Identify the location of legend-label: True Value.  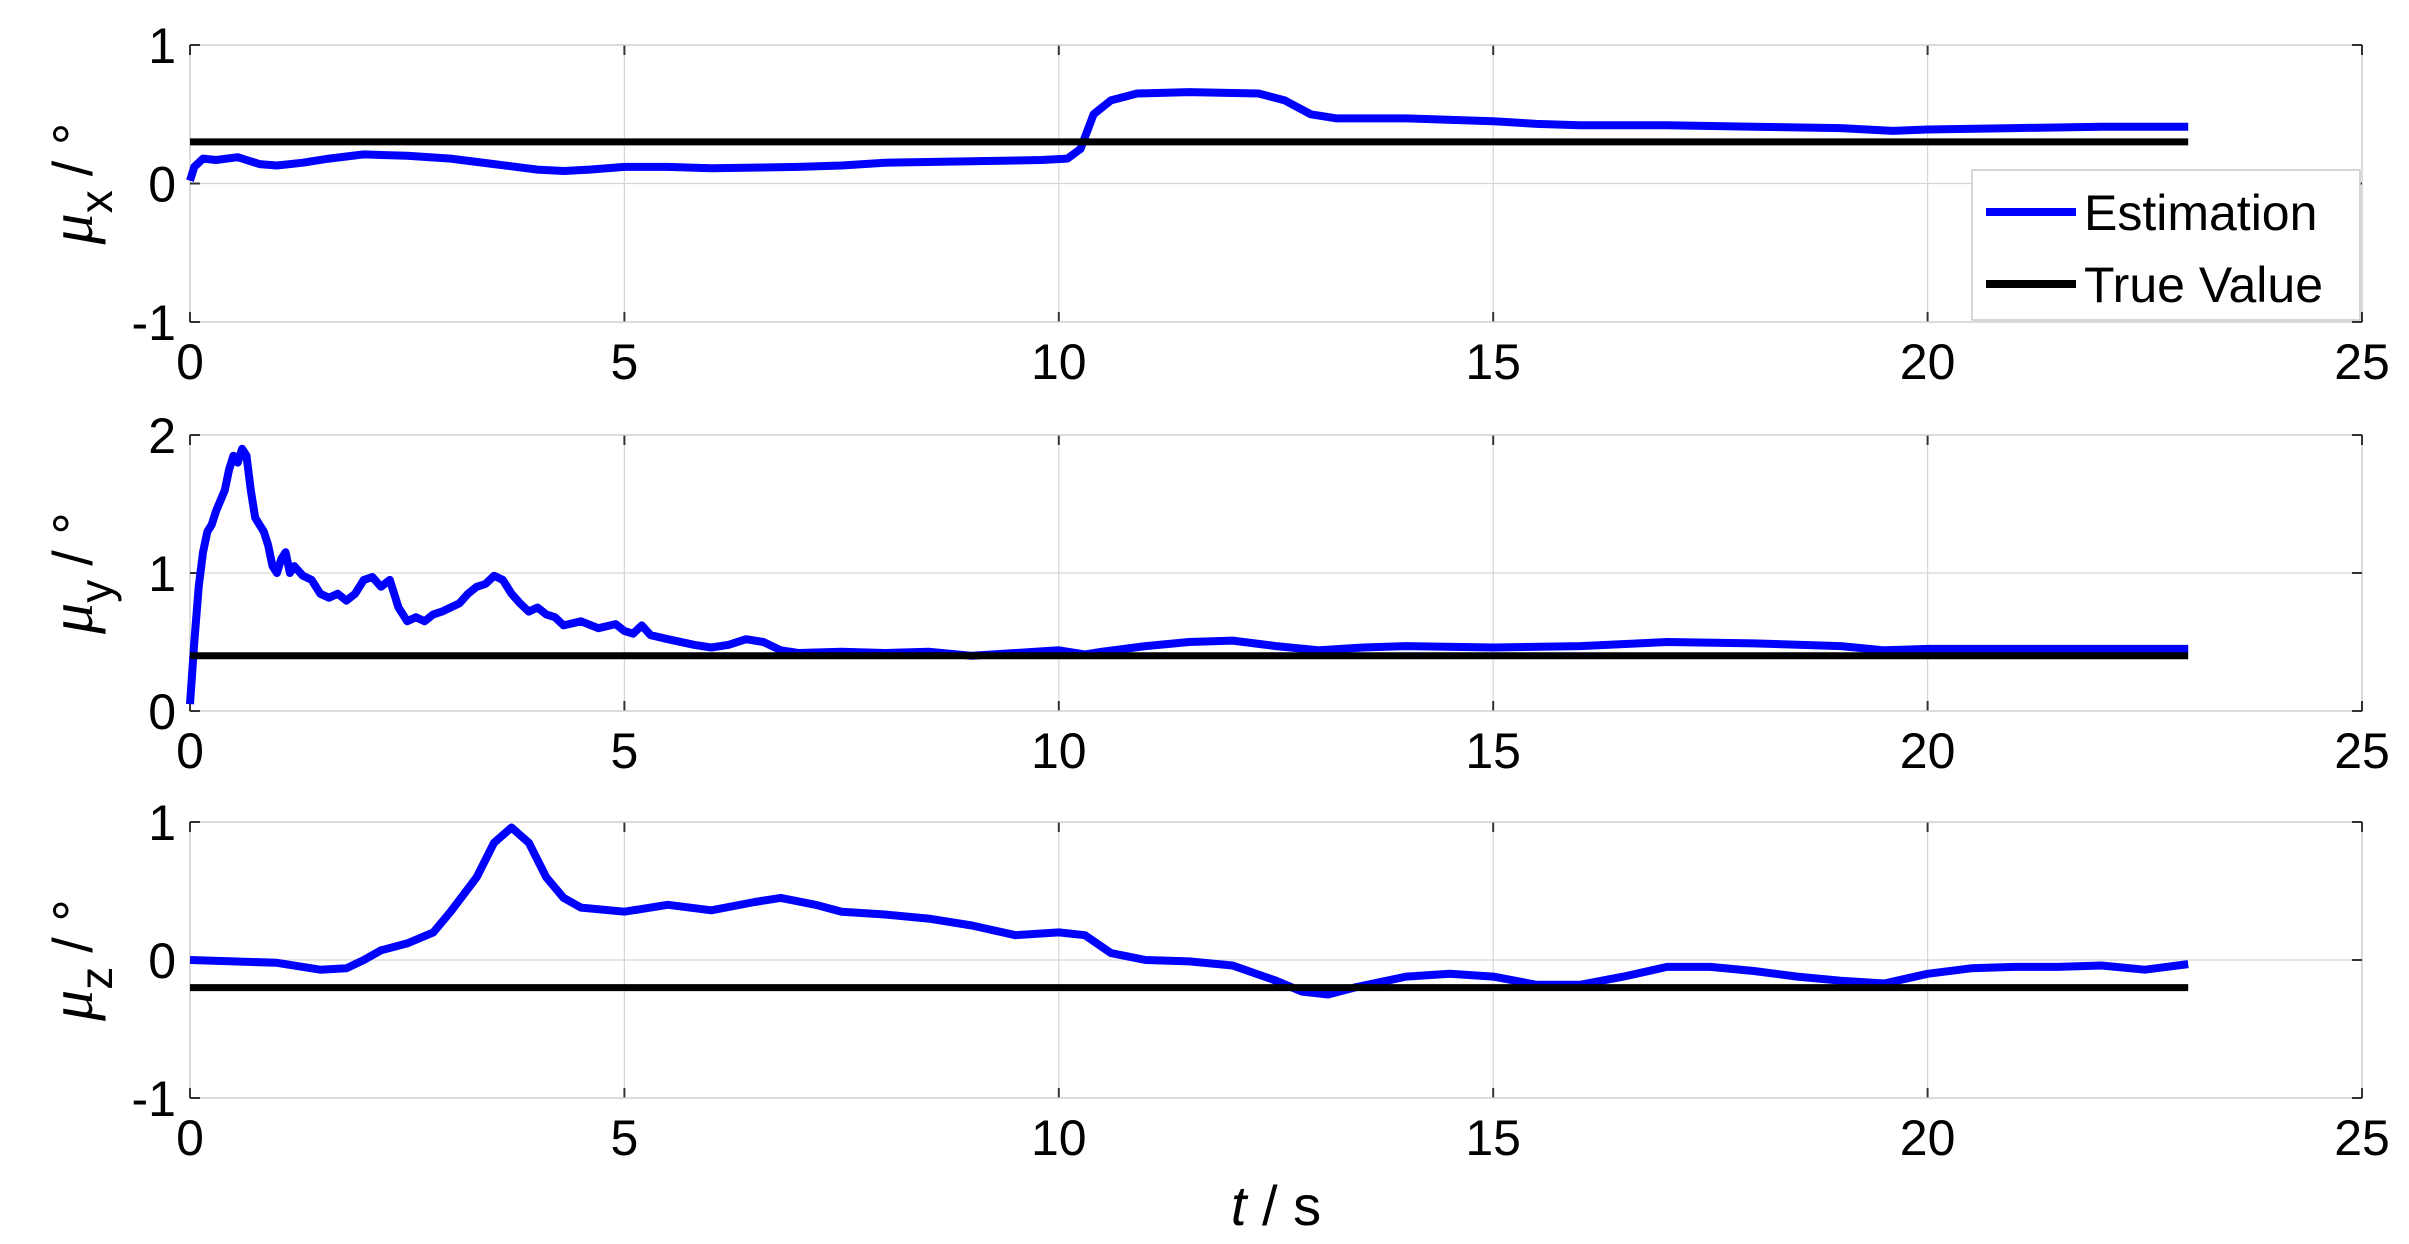
(2203, 285).